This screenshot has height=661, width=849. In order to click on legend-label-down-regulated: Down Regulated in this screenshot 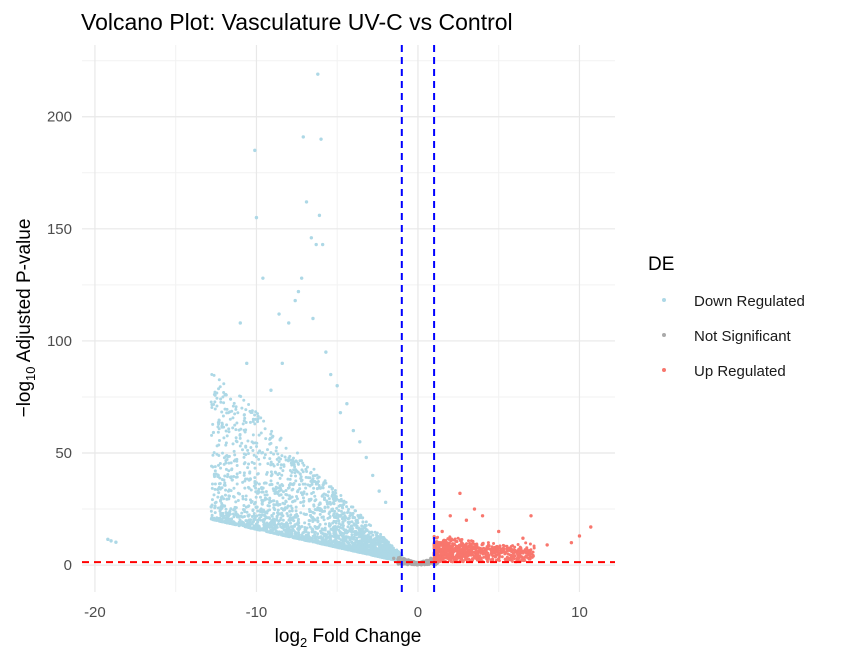, I will do `click(749, 301)`.